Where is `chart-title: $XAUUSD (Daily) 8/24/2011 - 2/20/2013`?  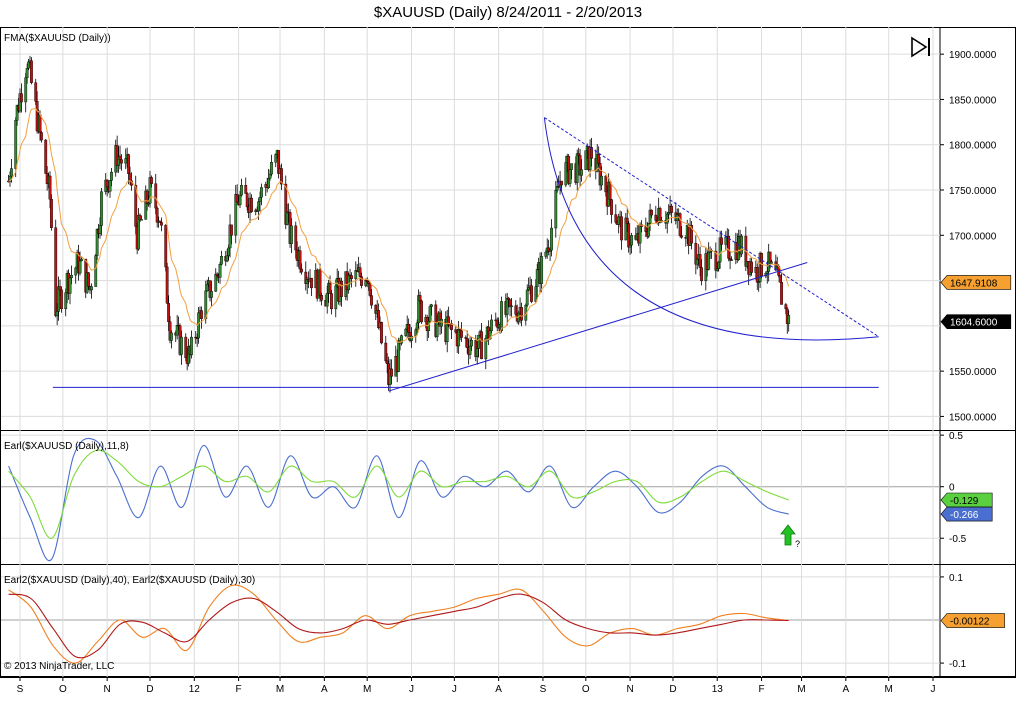
chart-title: $XAUUSD (Daily) 8/24/2011 - 2/20/2013 is located at coordinates (508, 12).